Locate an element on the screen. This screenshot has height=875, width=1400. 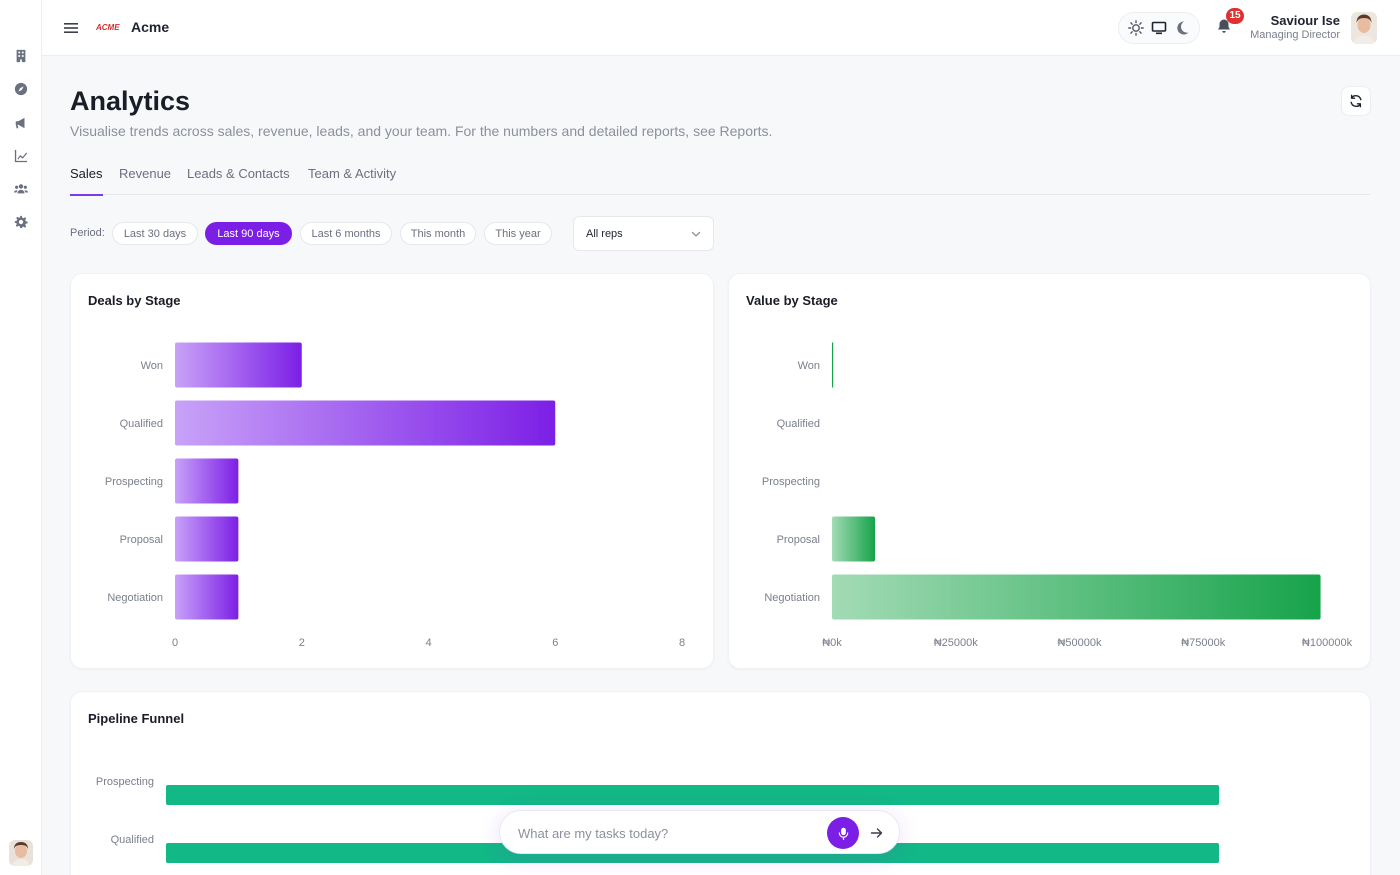
deals-by-stage-title: Deals by Stage is located at coordinates (134, 300).